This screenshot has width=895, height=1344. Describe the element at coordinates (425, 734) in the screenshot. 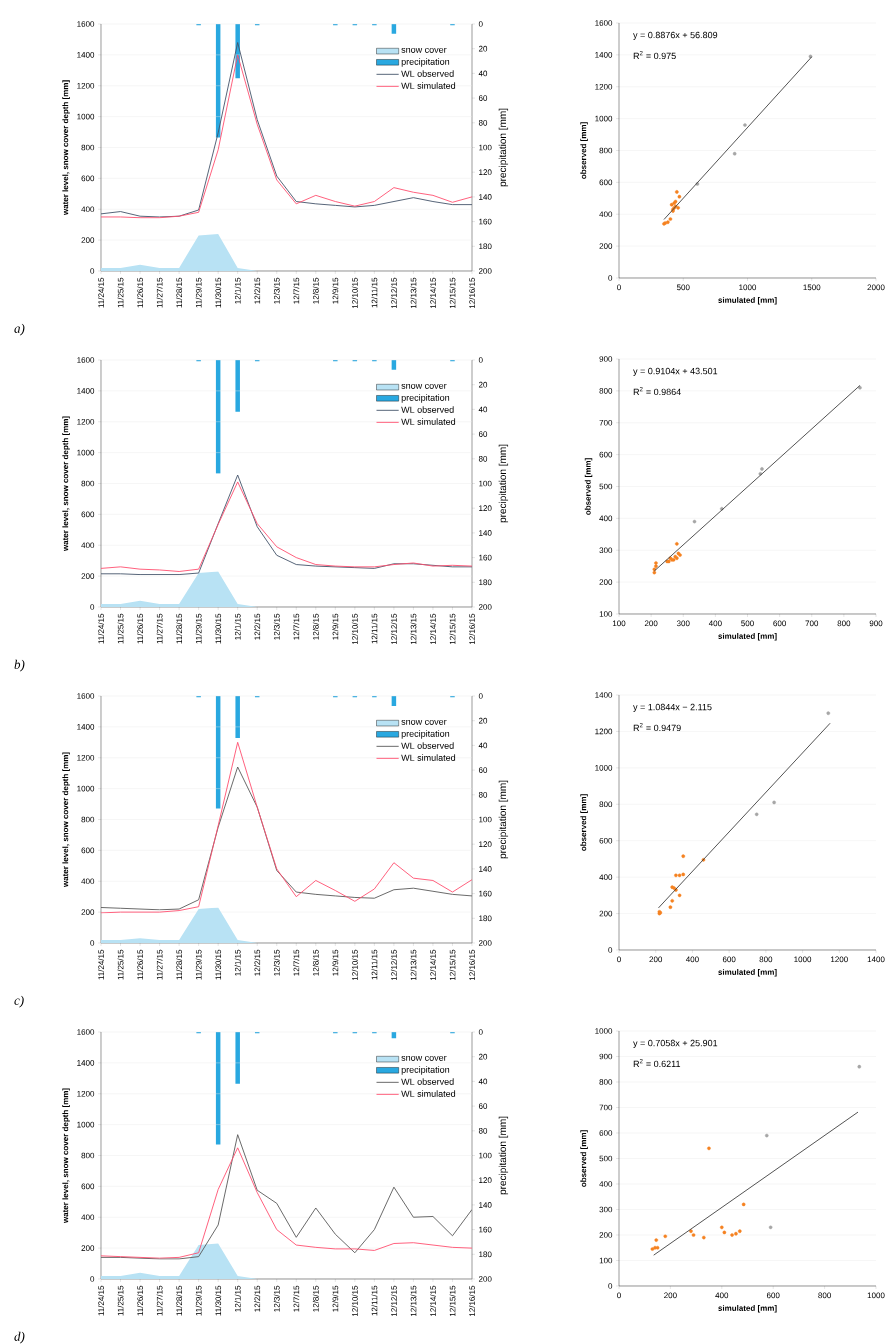

I see `legend-label: precipitation` at that location.